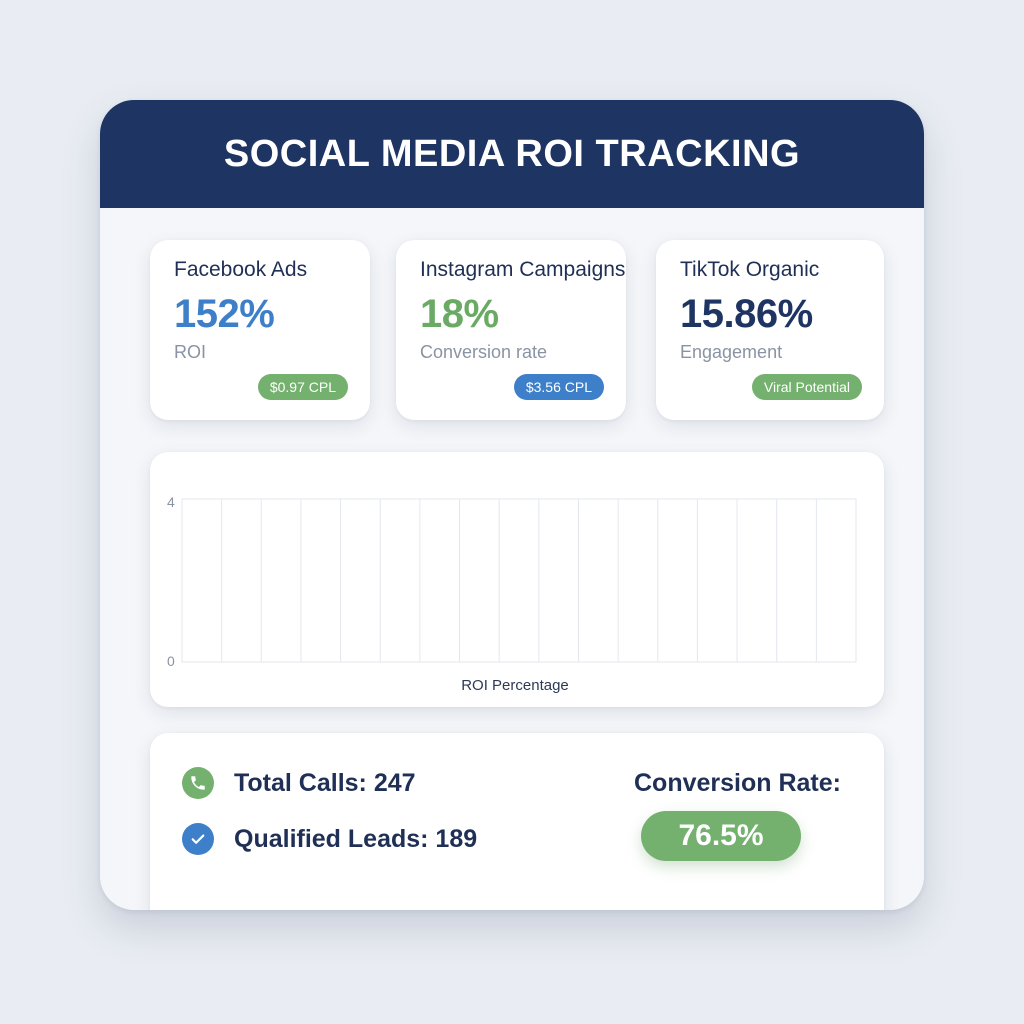  What do you see at coordinates (721, 836) in the screenshot?
I see `conversion-rate-value: 76.5%` at bounding box center [721, 836].